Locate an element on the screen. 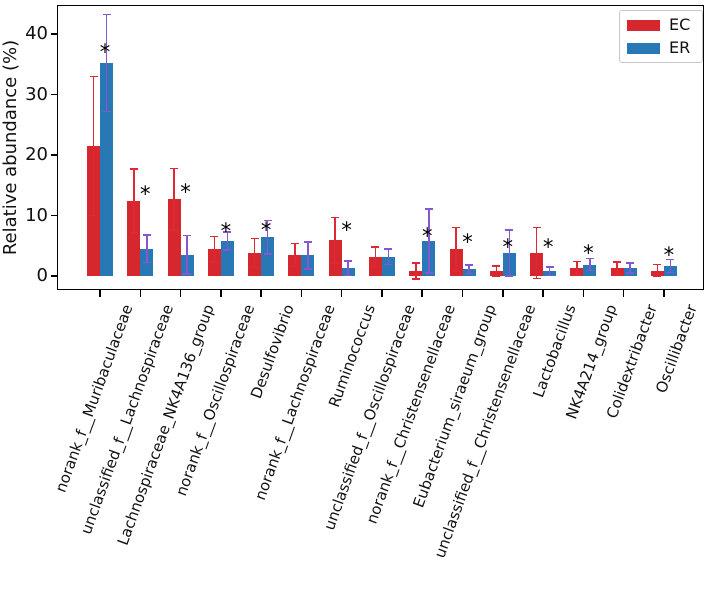 The image size is (709, 589). y-tick-label: 30 is located at coordinates (36, 94).